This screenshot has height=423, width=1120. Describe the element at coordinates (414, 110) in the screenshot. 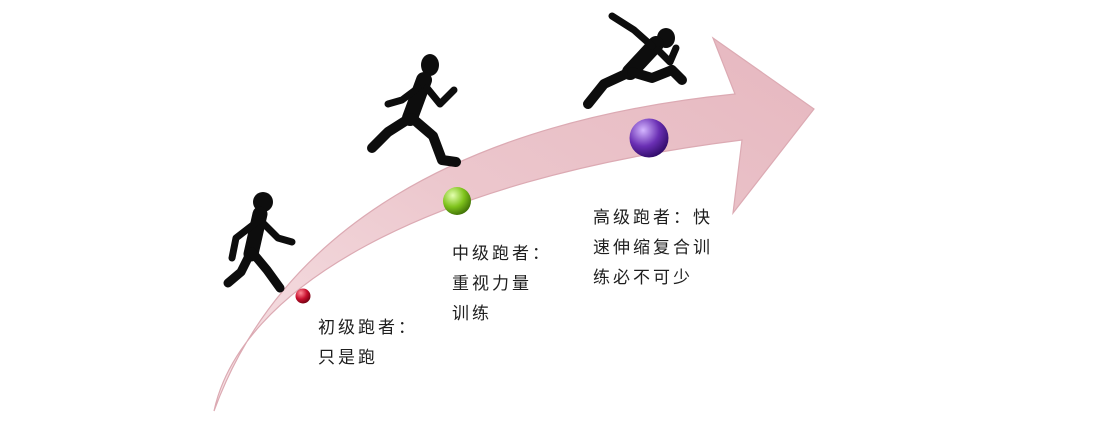

I see `running-person-icon` at that location.